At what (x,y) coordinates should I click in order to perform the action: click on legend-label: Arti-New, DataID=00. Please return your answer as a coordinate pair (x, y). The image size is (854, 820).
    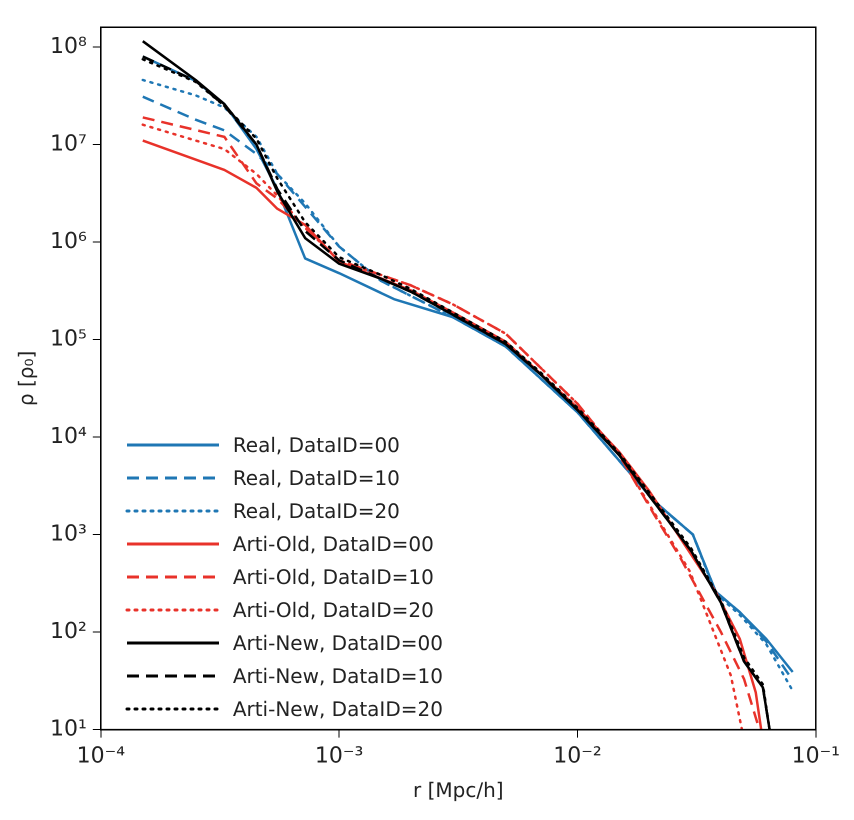
    Looking at the image, I should click on (337, 643).